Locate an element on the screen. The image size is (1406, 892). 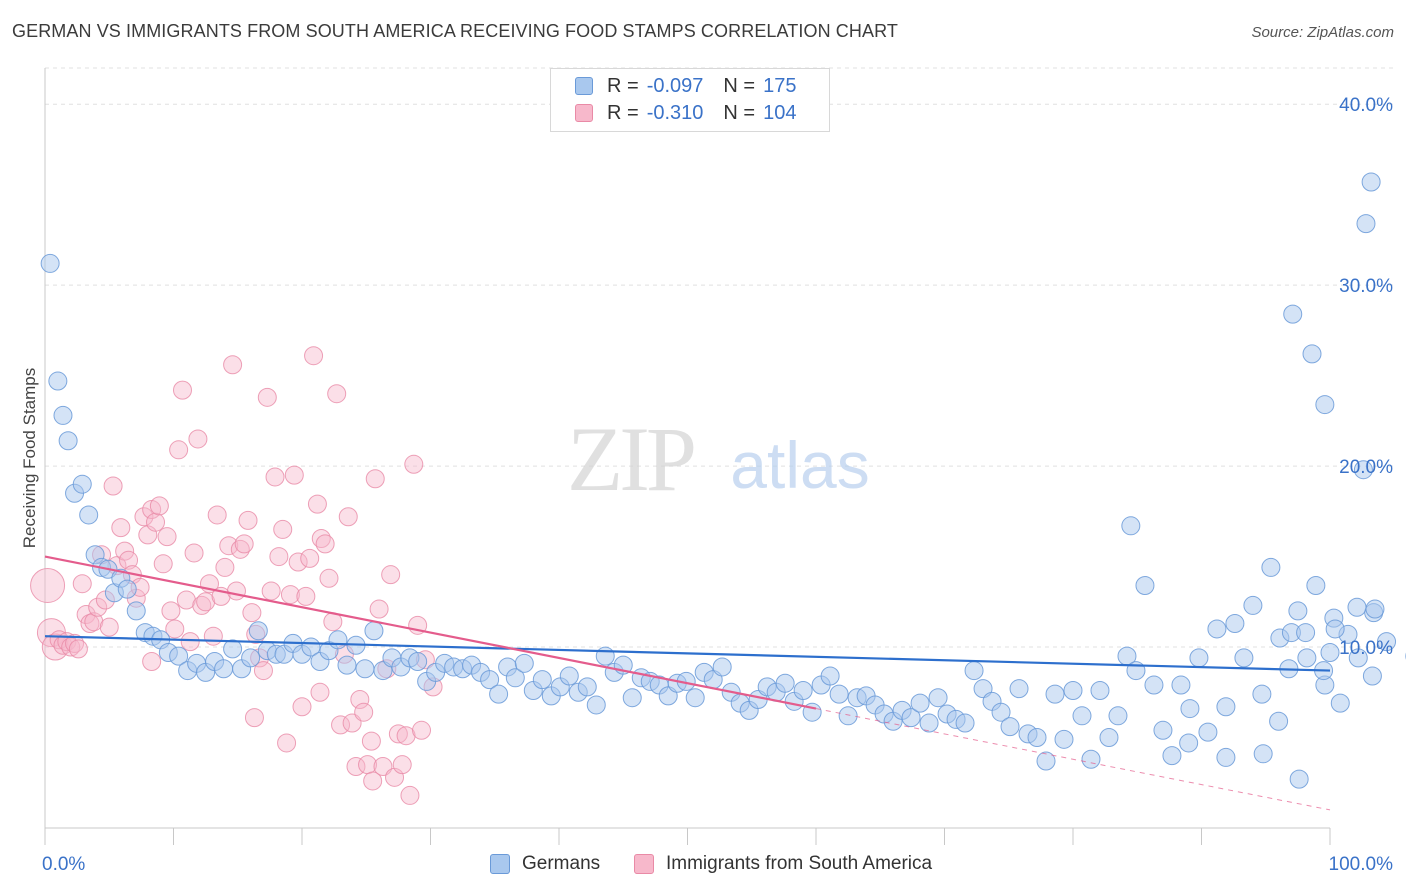
legend-r-label: R = is located at coordinates (623, 85).